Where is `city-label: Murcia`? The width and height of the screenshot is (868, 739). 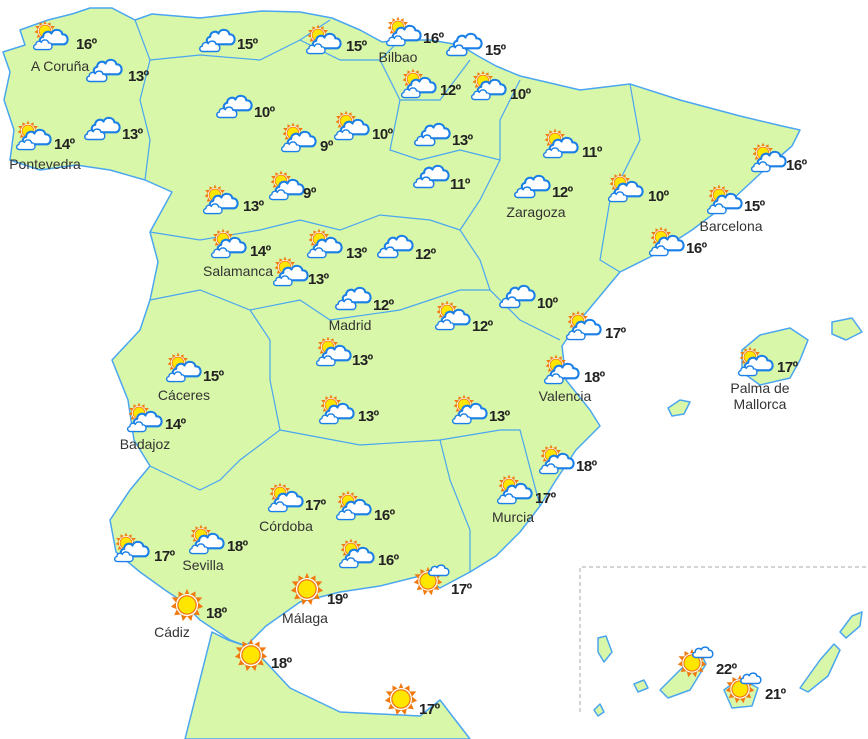
city-label: Murcia is located at coordinates (513, 517).